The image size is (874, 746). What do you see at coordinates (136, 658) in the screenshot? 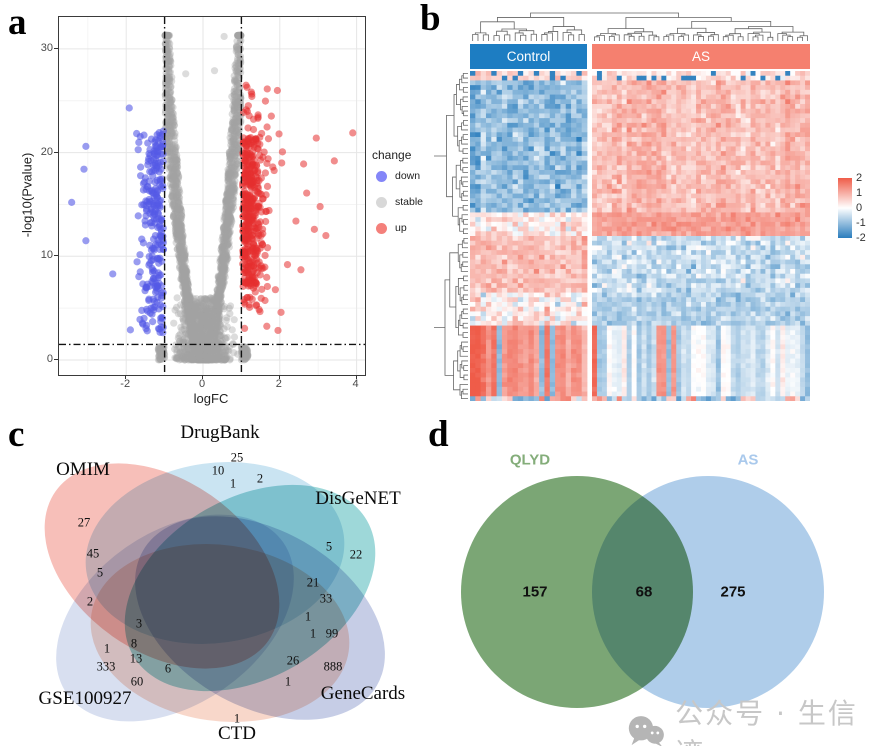
I see `venn6-region-count: 13` at bounding box center [136, 658].